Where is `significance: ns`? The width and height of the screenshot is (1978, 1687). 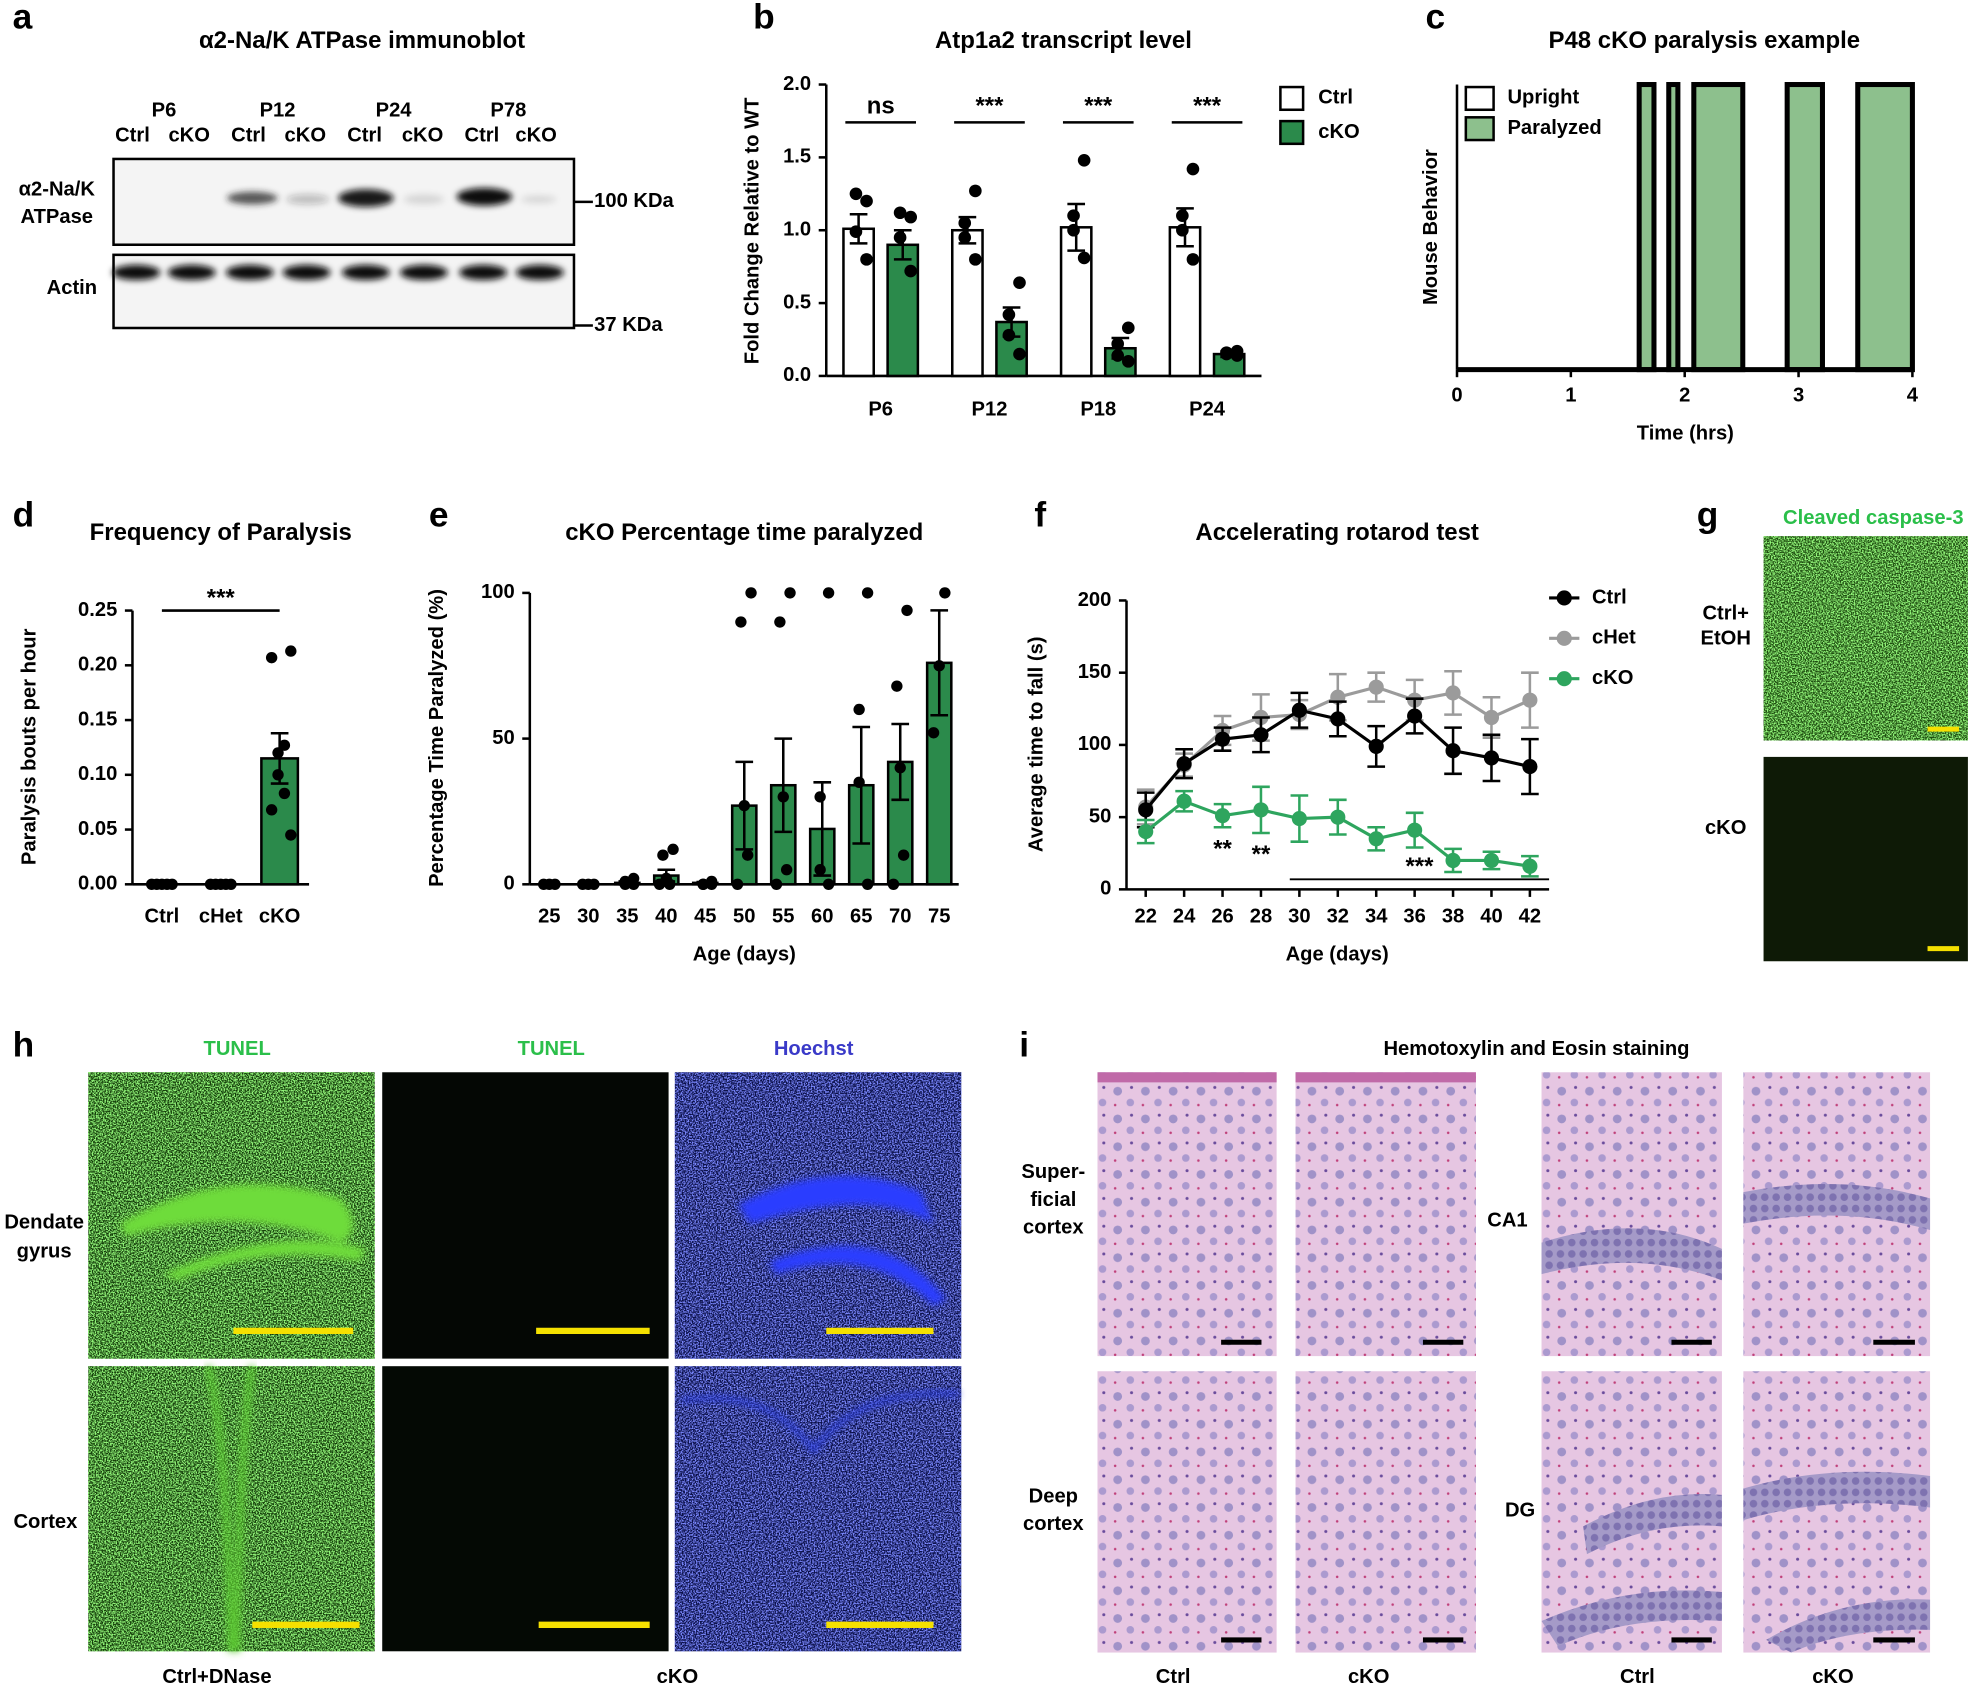
significance: ns is located at coordinates (881, 106).